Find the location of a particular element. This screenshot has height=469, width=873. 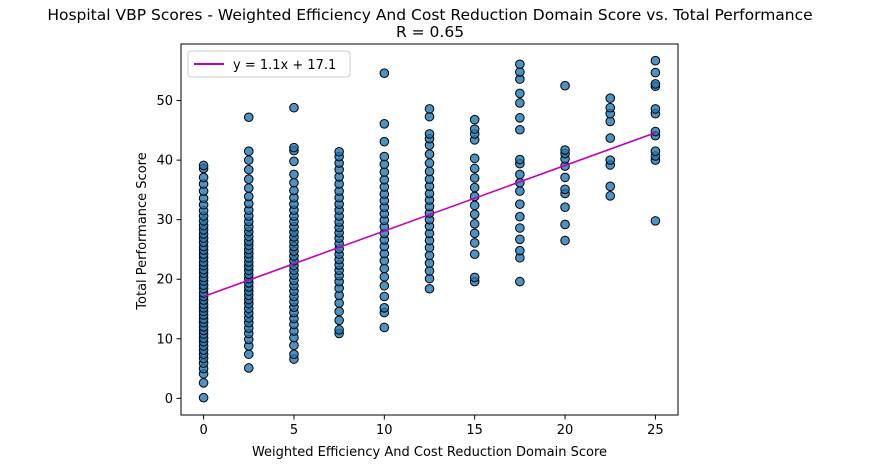

x-tick-label: 0 is located at coordinates (203, 430).